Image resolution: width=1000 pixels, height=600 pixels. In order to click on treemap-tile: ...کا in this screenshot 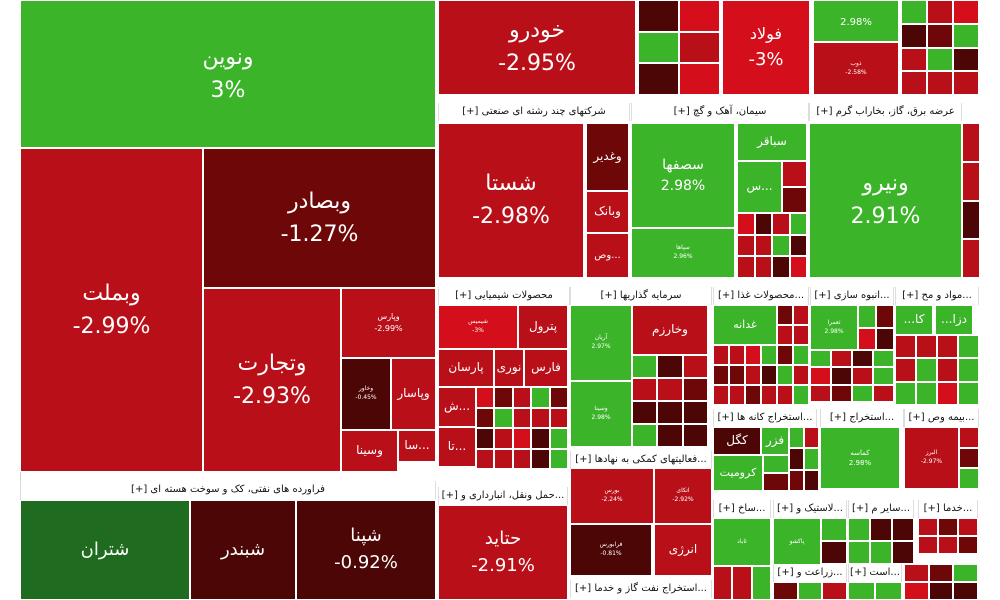, I will do `click(914, 320)`.